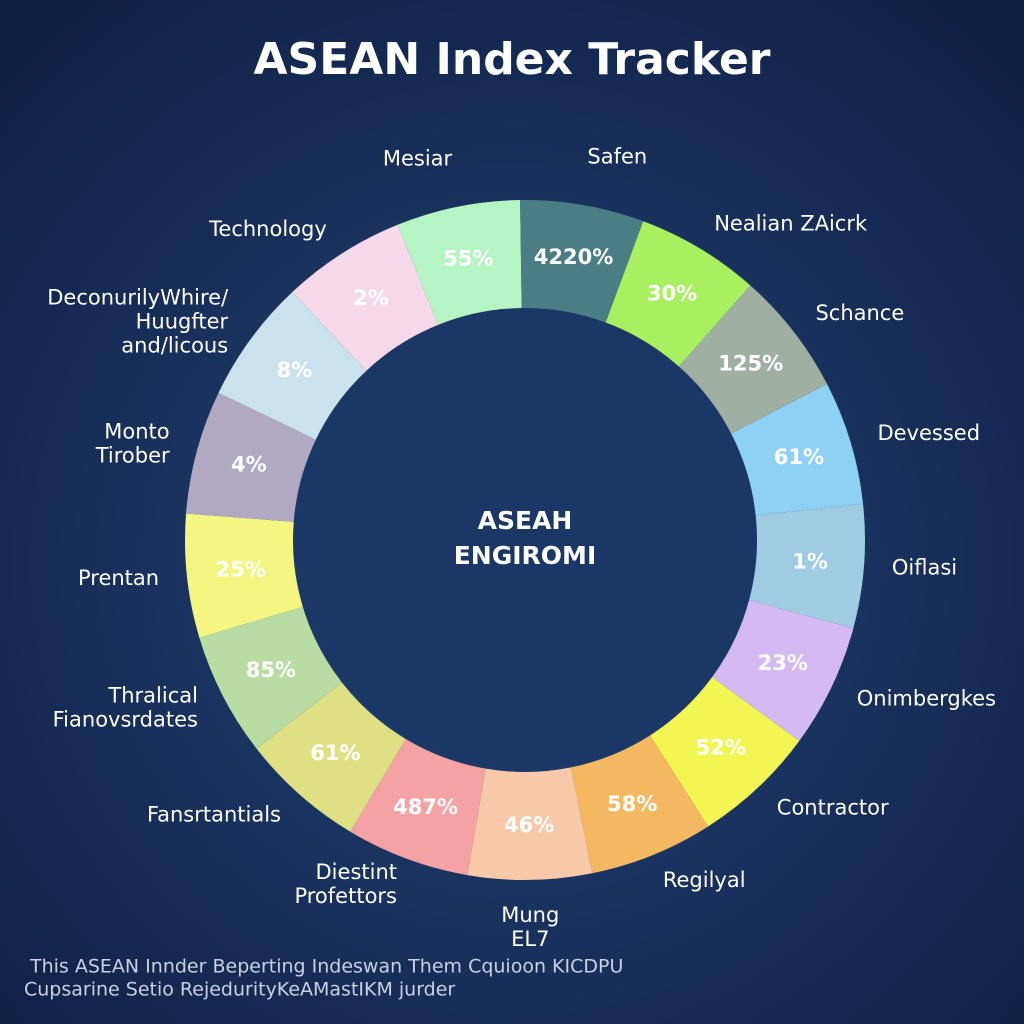  Describe the element at coordinates (182, 321) in the screenshot. I see `category-label: Huugfter` at that location.